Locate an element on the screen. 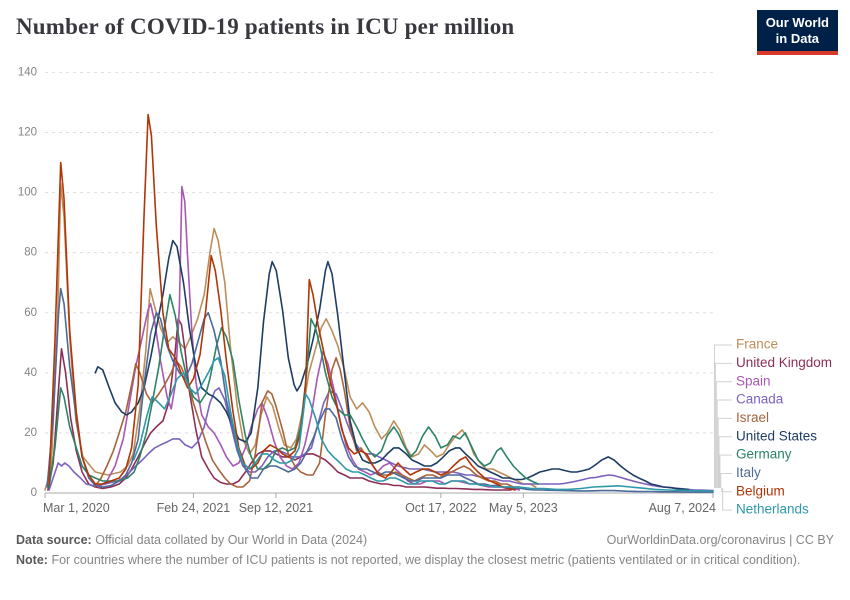 Image resolution: width=850 pixels, height=600 pixels. legend-label-belgium: Belgium is located at coordinates (760, 490).